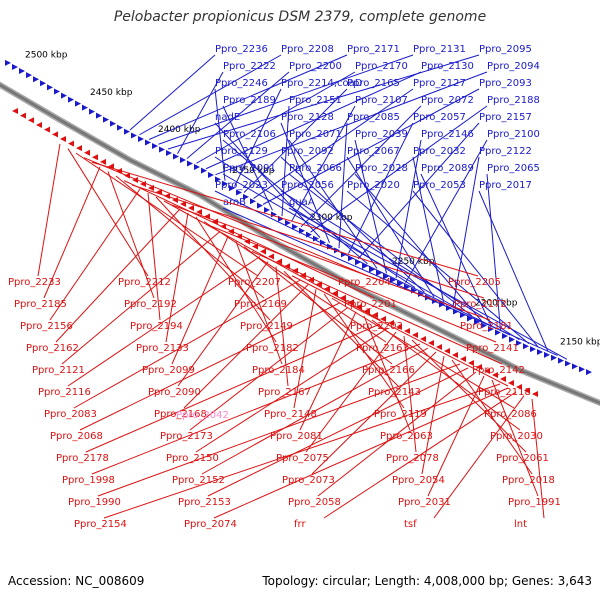  I want to click on reverse-gene-label: Ppro_2152, so click(198, 480).